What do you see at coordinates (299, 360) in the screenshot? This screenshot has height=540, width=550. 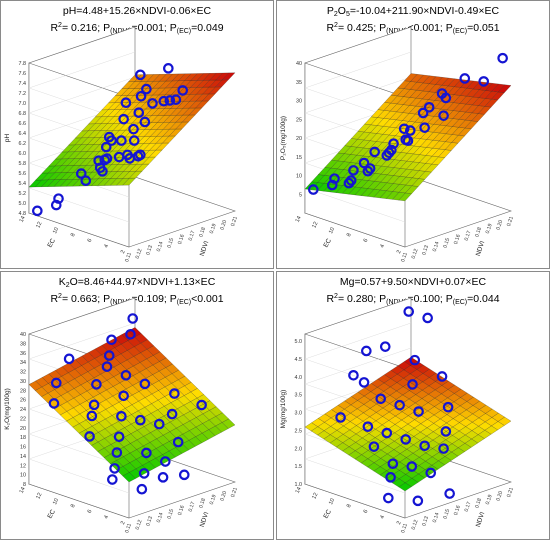 I see `z-tick-label: 4.5` at bounding box center [299, 360].